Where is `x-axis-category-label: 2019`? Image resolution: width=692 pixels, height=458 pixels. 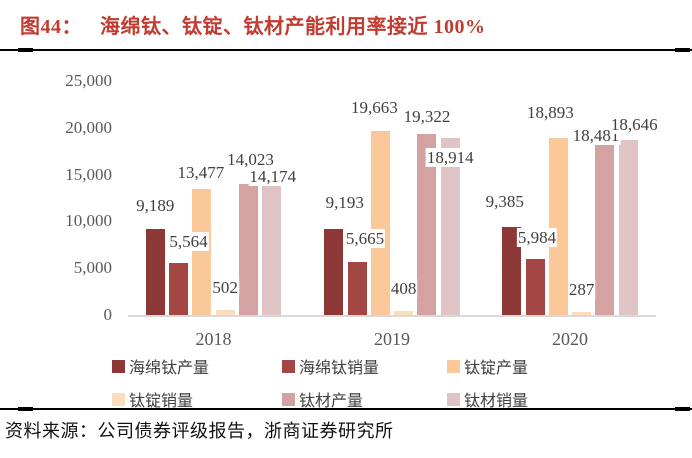 x-axis-category-label: 2019 is located at coordinates (392, 339).